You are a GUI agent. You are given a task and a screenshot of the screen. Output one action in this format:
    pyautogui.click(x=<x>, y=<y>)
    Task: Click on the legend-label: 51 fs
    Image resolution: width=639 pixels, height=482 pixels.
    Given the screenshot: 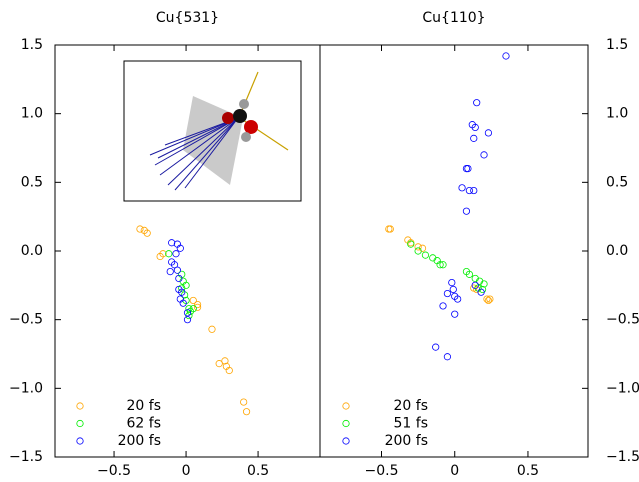 What is the action you would take?
    pyautogui.click(x=411, y=424)
    